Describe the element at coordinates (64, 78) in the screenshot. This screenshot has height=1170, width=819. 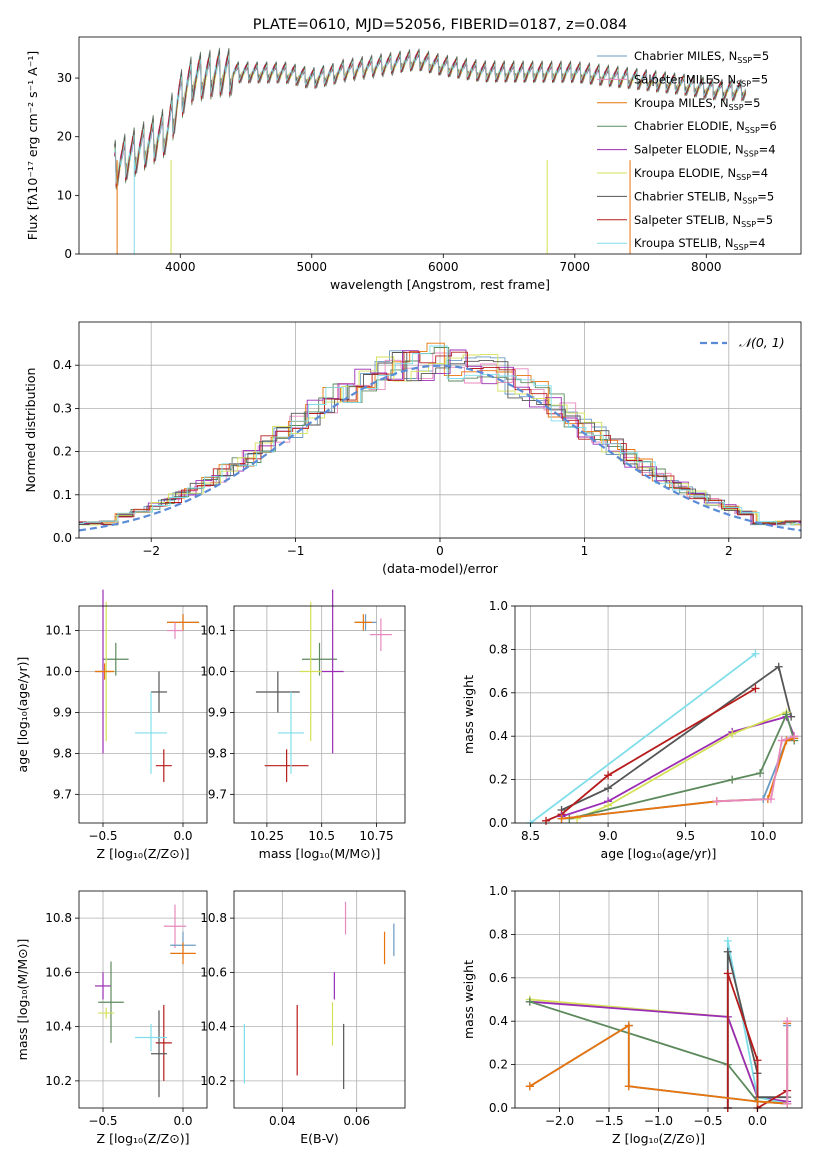
I see `y-tick-label: 30` at that location.